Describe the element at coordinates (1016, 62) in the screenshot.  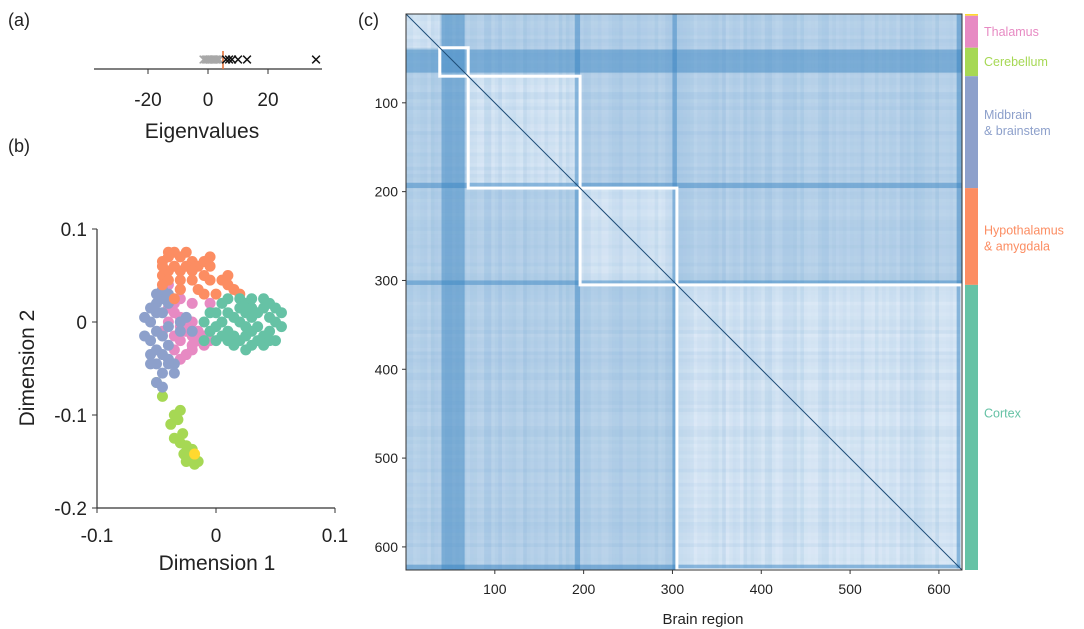
I see `module-label: Cerebellum` at that location.